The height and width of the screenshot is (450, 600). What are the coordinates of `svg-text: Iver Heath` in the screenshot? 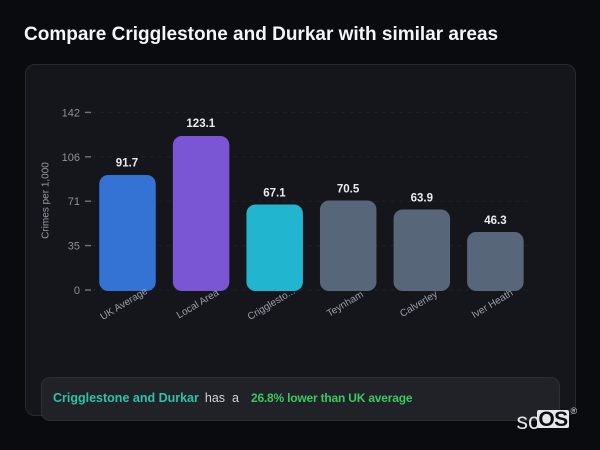 It's located at (492, 304).